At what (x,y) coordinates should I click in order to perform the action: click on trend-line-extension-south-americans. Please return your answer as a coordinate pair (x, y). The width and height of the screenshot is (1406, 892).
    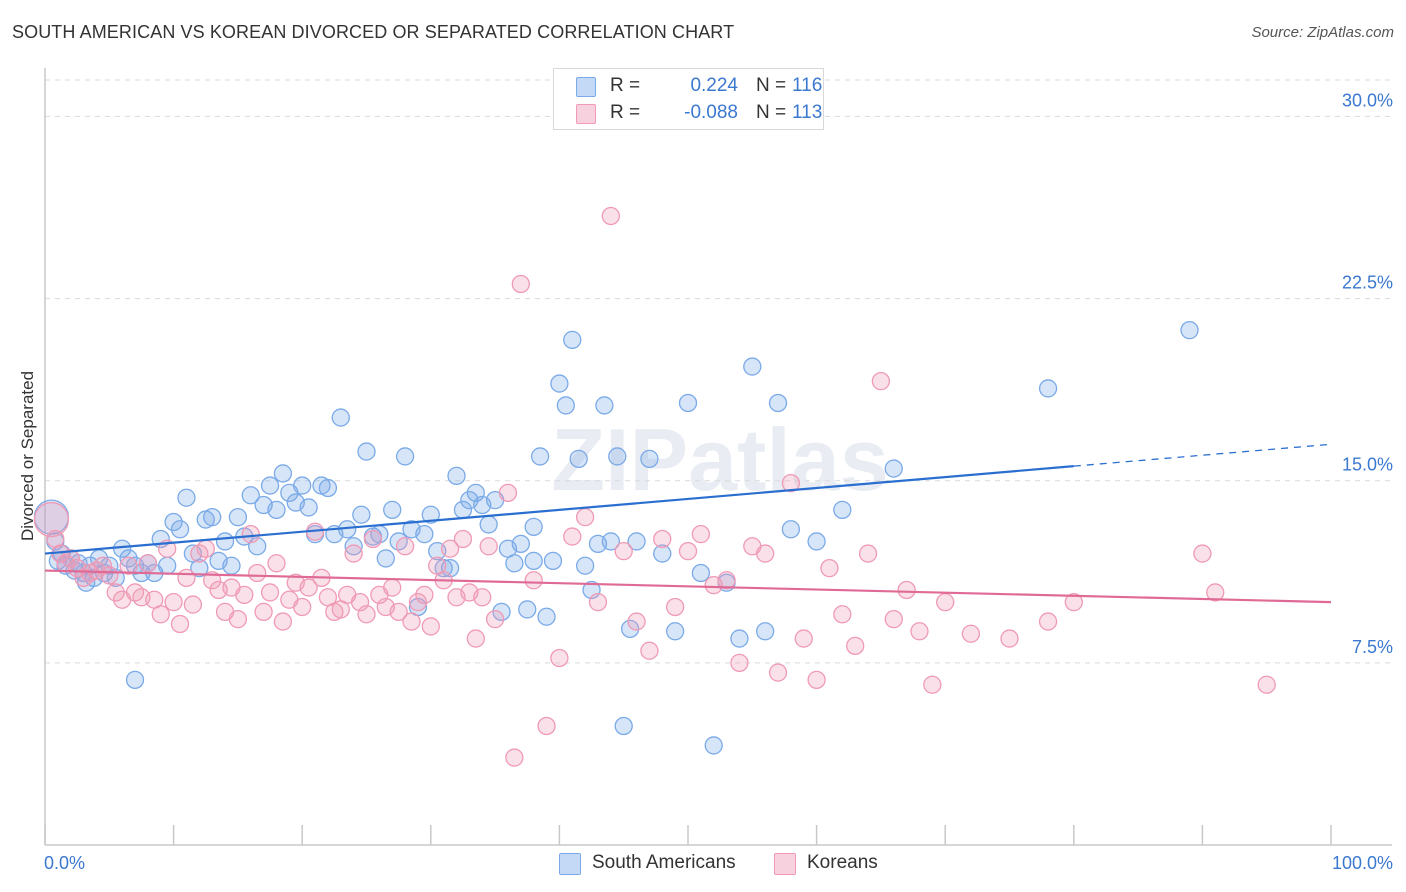
    Looking at the image, I should click on (1202, 455).